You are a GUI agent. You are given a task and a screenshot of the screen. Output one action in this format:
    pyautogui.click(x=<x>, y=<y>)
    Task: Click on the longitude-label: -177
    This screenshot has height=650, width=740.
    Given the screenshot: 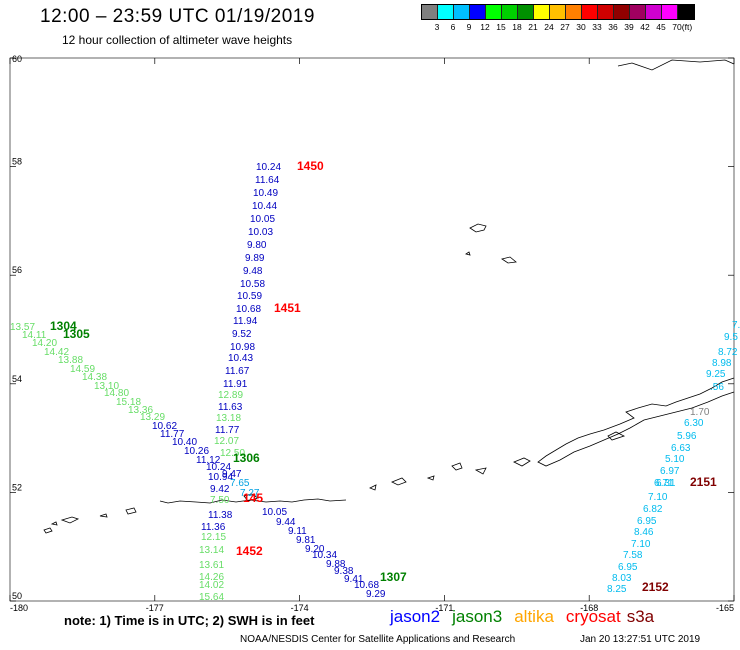 What is the action you would take?
    pyautogui.click(x=155, y=608)
    